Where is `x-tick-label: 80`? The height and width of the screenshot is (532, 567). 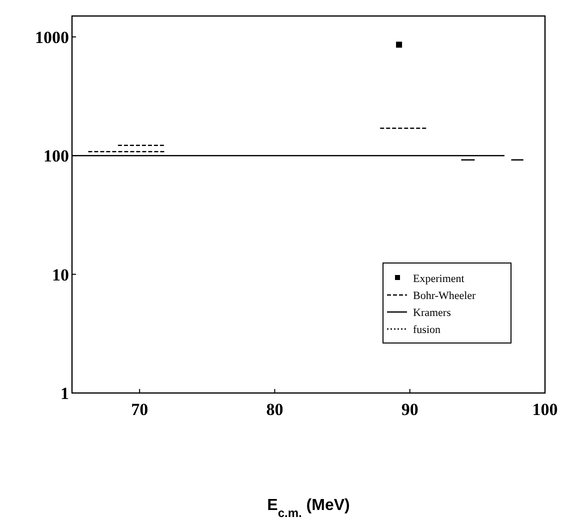
x-tick-label: 80 is located at coordinates (275, 409).